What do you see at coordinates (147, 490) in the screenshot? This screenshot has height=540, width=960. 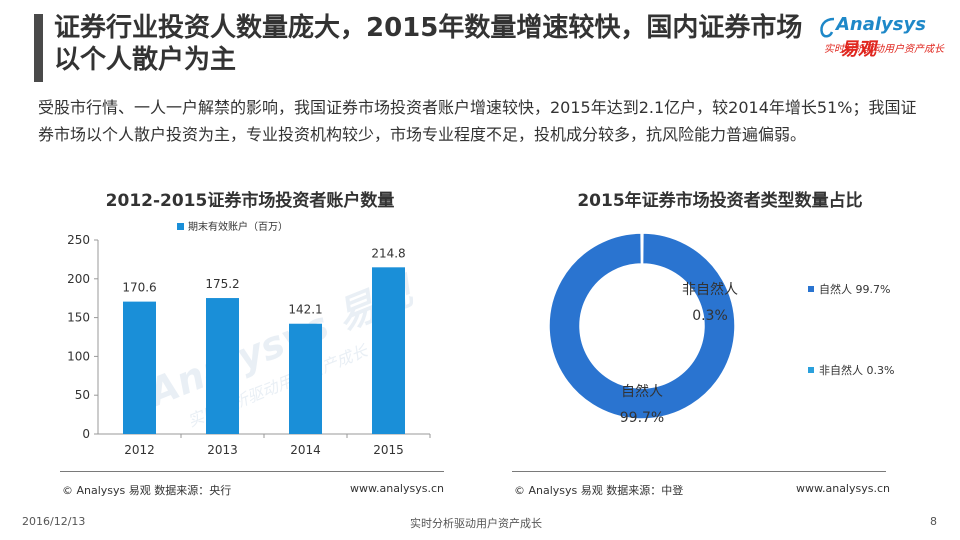 I see `left-source-note: © Analysys 易观 数据来源：央行` at bounding box center [147, 490].